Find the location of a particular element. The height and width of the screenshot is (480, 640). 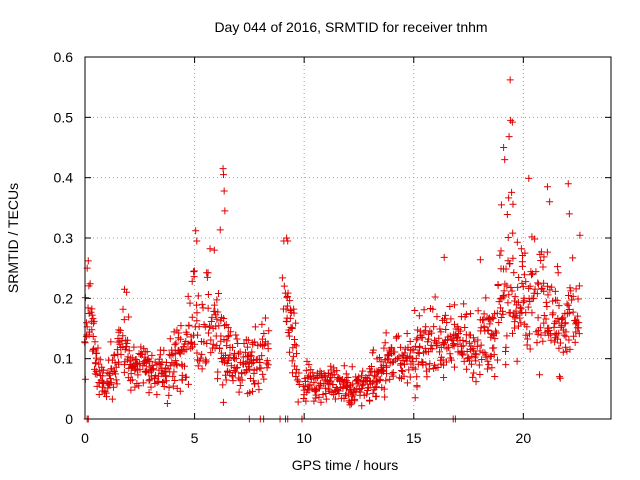

x-tick-label-2: 10 is located at coordinates (304, 438).